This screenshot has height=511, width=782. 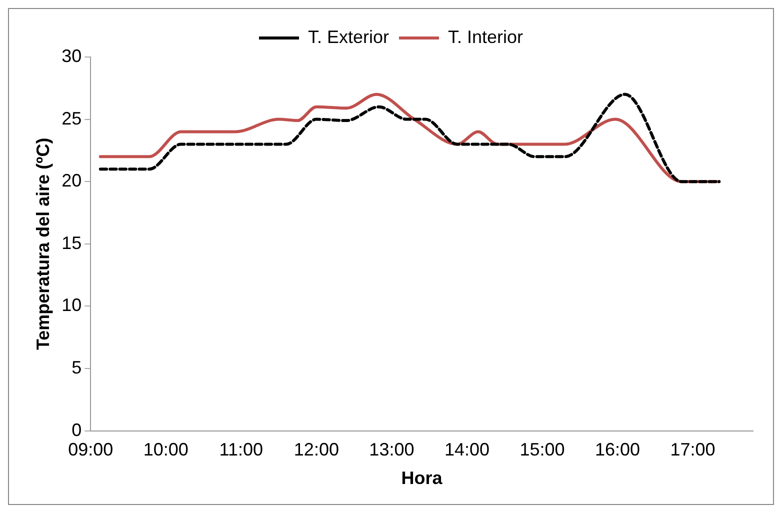 I want to click on y-tick-label: 0, so click(x=77, y=430).